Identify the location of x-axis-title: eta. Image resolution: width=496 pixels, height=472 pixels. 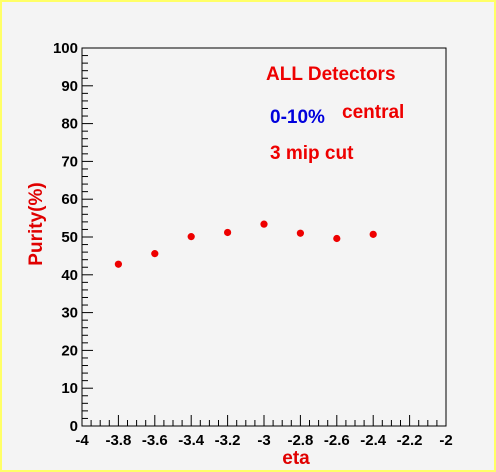
(296, 458).